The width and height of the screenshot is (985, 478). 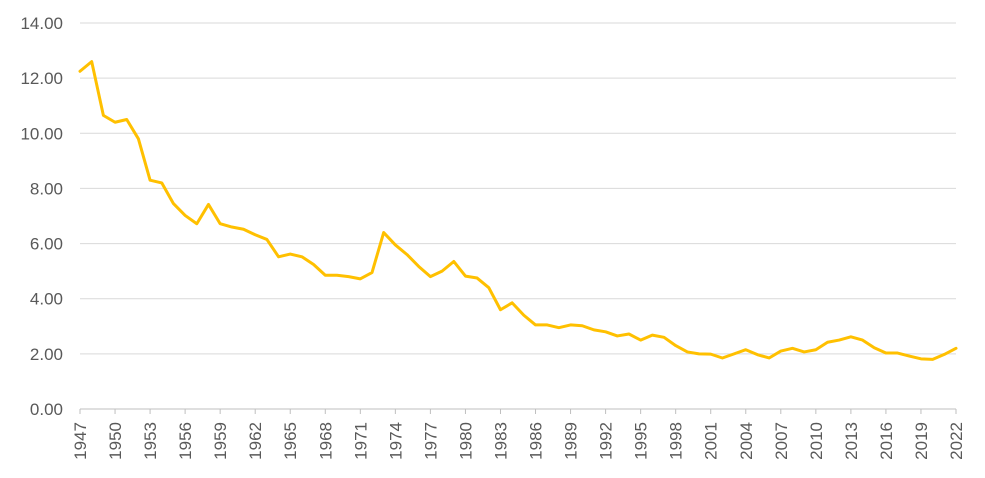 I want to click on x-tick-label: 2013, so click(x=851, y=441).